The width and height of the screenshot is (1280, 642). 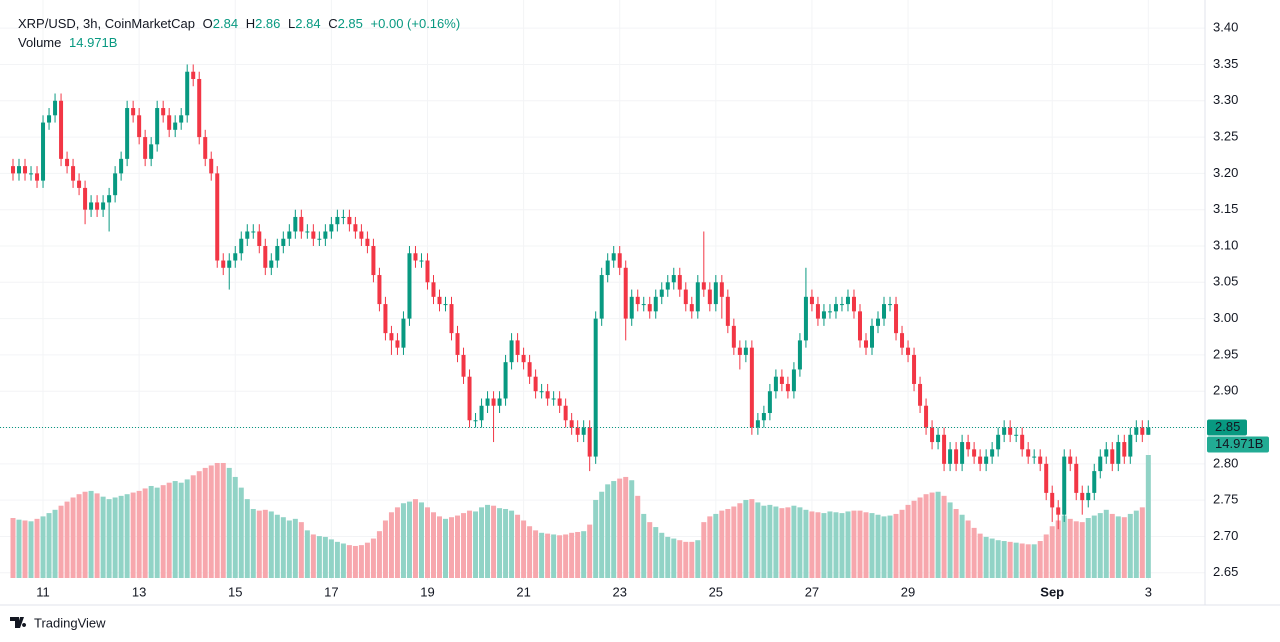 What do you see at coordinates (1225, 244) in the screenshot?
I see `y-tick-label: 3.10` at bounding box center [1225, 244].